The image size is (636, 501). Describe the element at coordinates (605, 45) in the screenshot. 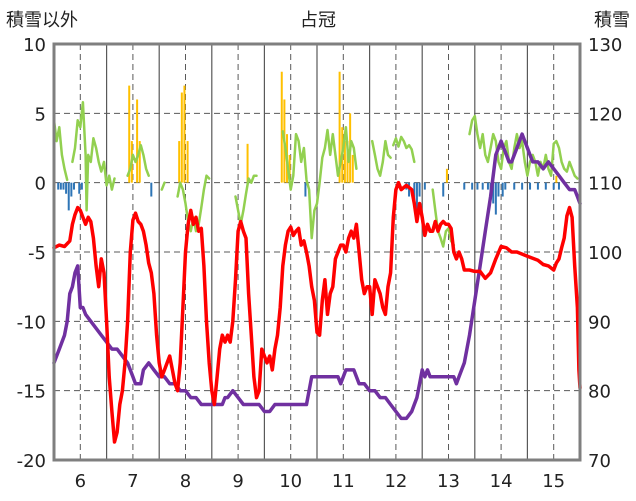

I see `right-tick-label: 130` at that location.